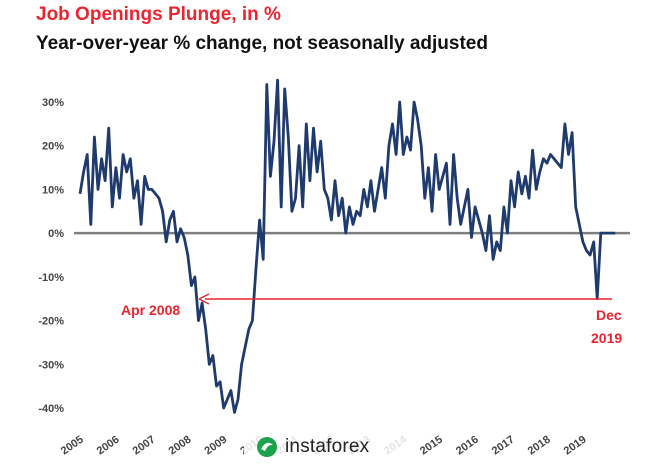 This screenshot has width=665, height=464. Describe the element at coordinates (371, 319) in the screenshot. I see `annotation-group: Apr 2008 Dec 2019` at that location.